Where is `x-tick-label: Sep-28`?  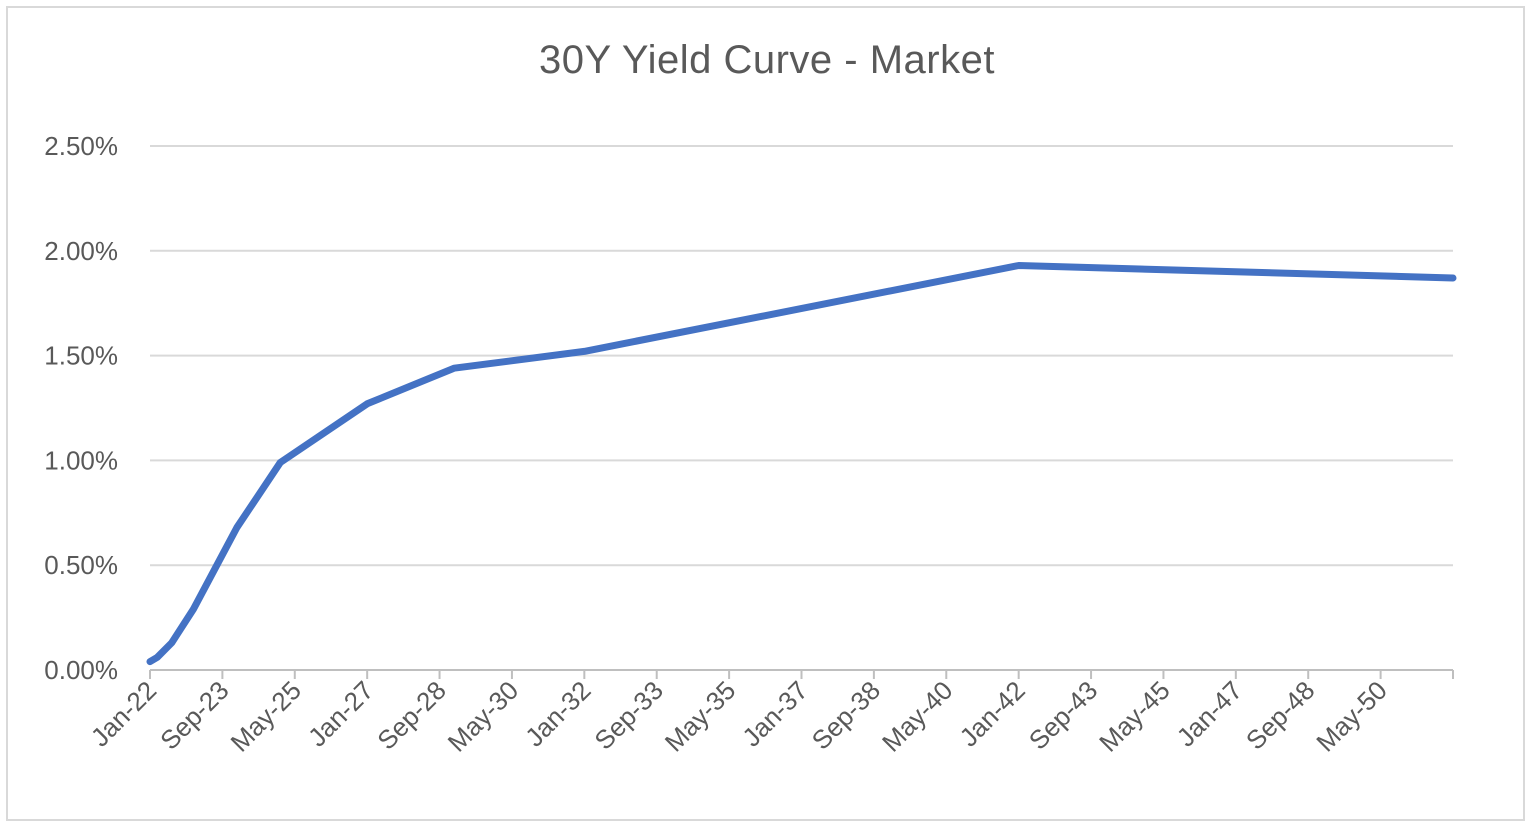 x-tick-label: Sep-28 is located at coordinates (411, 715).